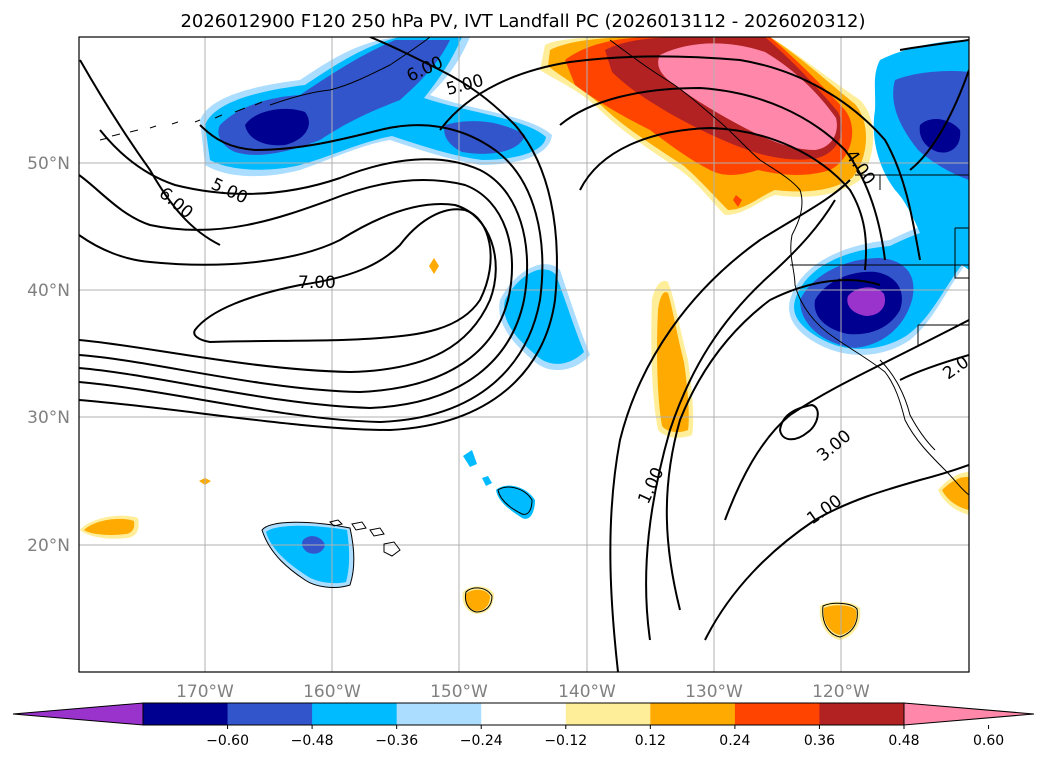 This screenshot has height=765, width=1047. I want to click on lon-label: 150°W, so click(459, 692).